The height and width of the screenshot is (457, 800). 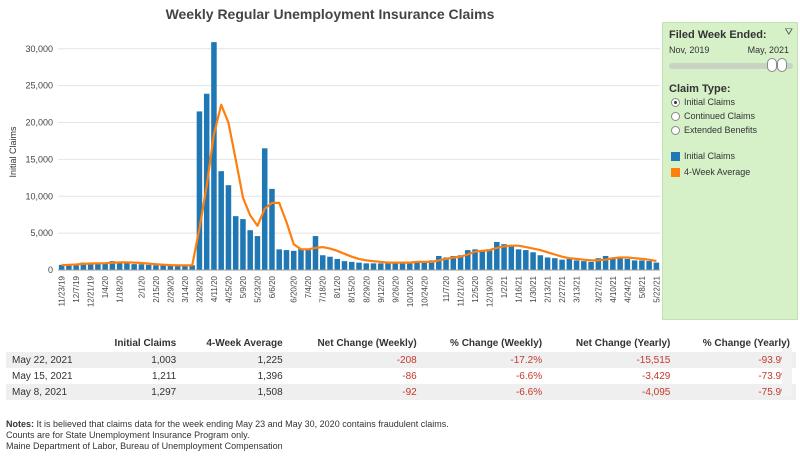 I want to click on cell-net-change-yearly: -3,429, so click(x=656, y=376).